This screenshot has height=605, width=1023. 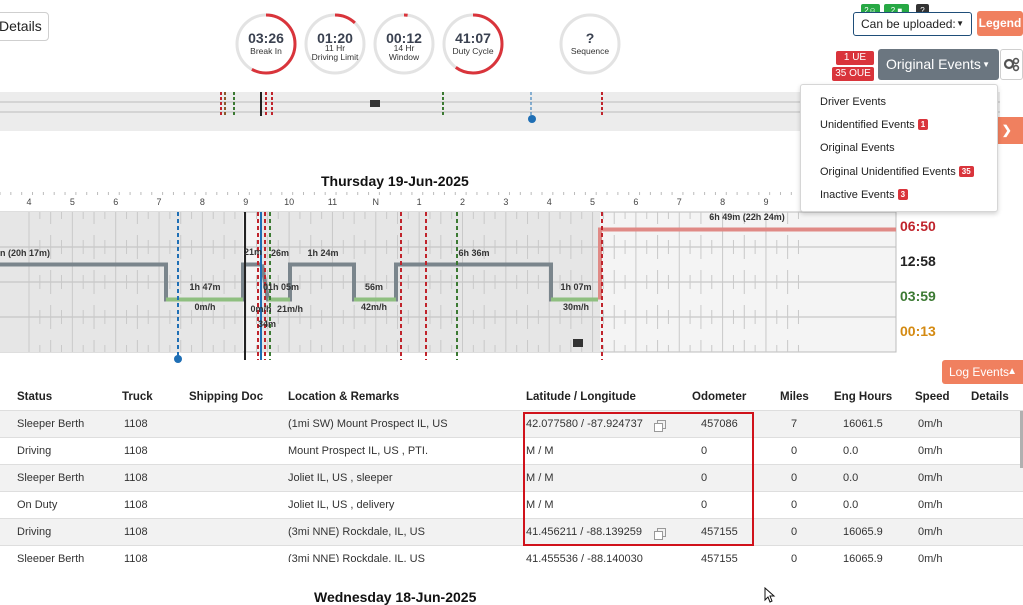 What do you see at coordinates (923, 124) in the screenshot?
I see `count-badge: 1` at bounding box center [923, 124].